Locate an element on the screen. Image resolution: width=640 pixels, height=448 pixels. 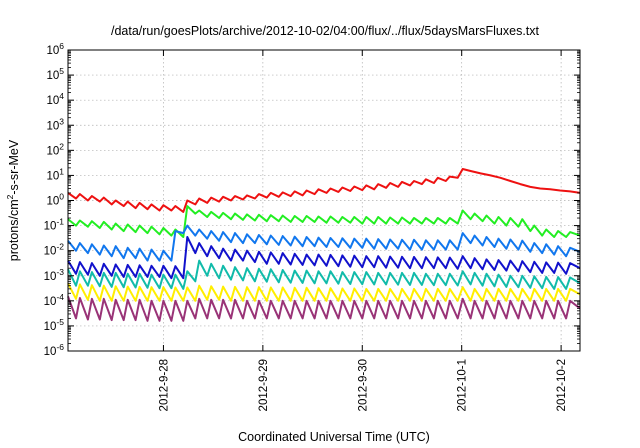
y-tick-exponent: 6 is located at coordinates (61, 46).